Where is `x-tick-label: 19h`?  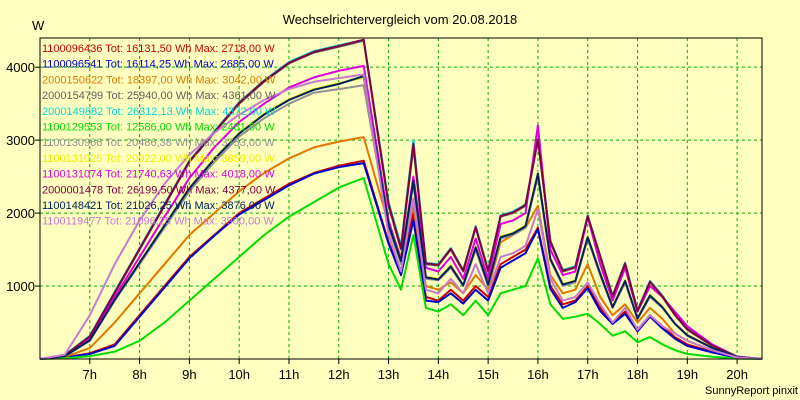 x-tick-label: 19h is located at coordinates (687, 374).